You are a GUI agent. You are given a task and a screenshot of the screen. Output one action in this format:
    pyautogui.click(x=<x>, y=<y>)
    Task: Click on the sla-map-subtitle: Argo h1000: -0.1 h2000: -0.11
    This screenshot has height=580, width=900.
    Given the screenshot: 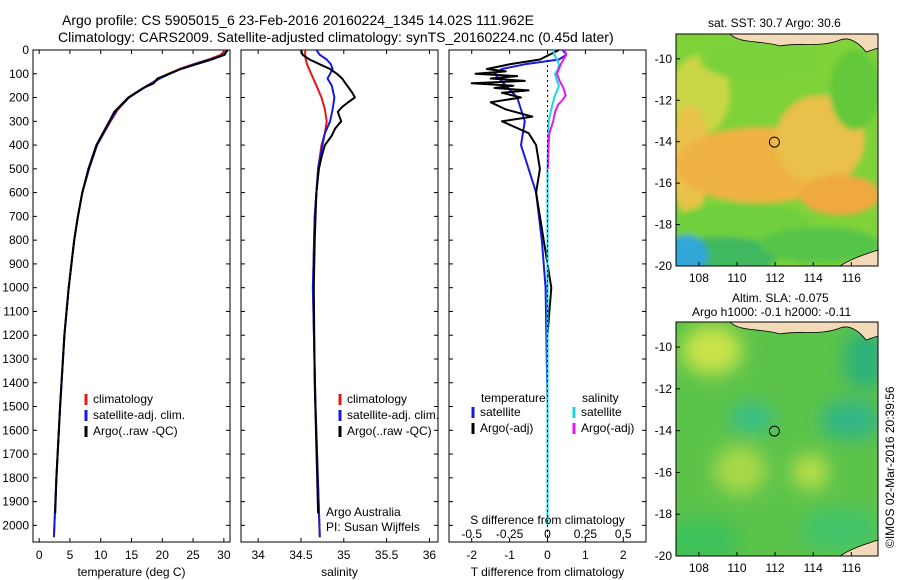 What is the action you would take?
    pyautogui.click(x=772, y=312)
    